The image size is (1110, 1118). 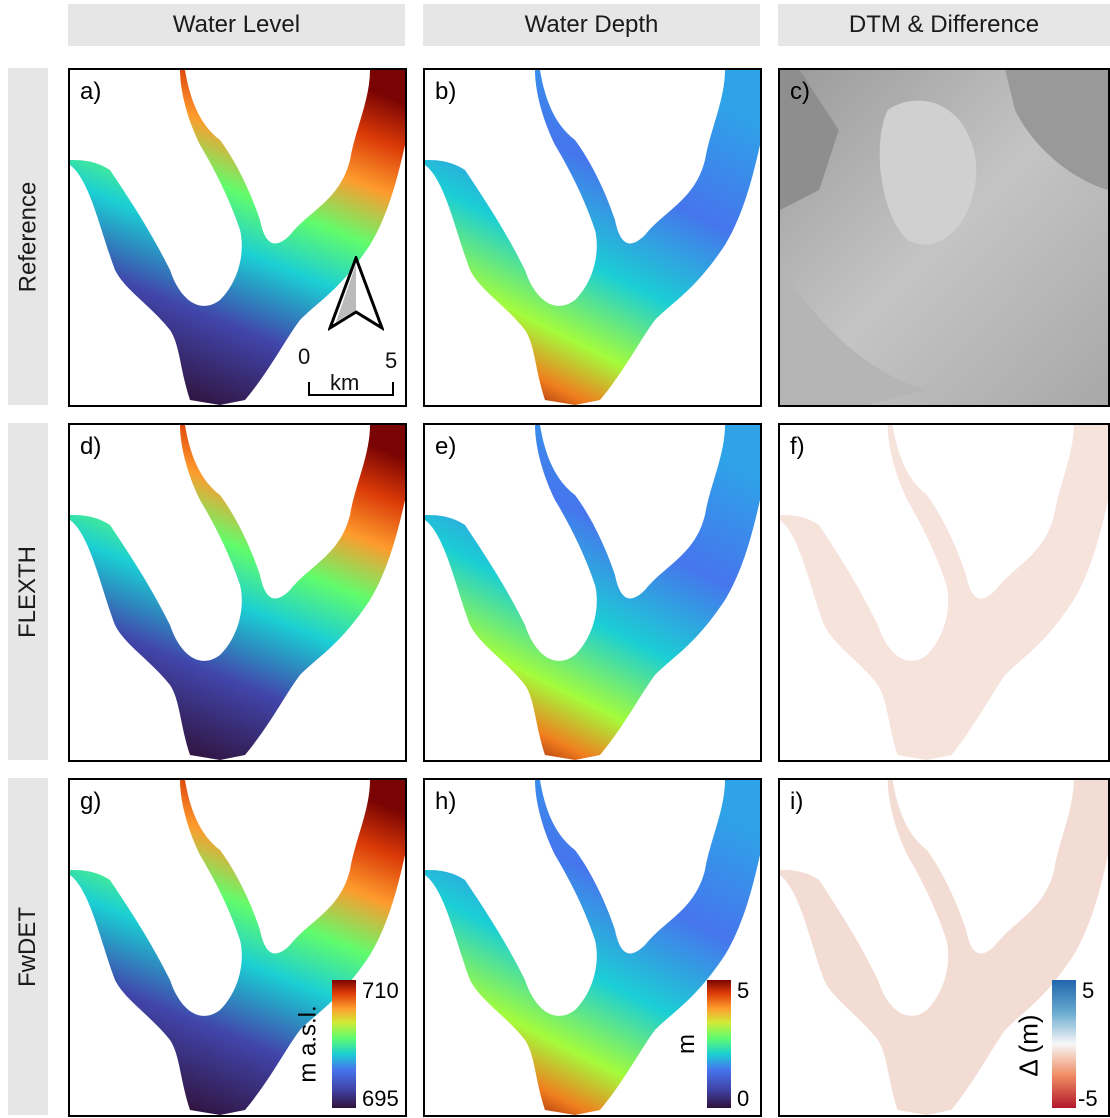 I want to click on colorbar-level, so click(x=344, y=1044).